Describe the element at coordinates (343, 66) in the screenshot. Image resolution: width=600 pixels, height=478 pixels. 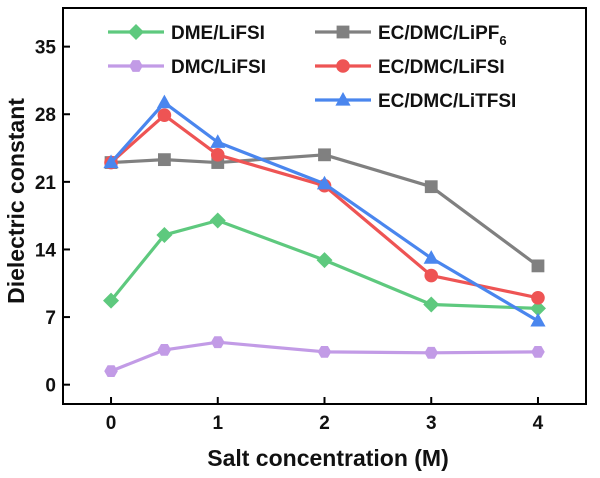
I see `legend-marker-ec-lifsi` at that location.